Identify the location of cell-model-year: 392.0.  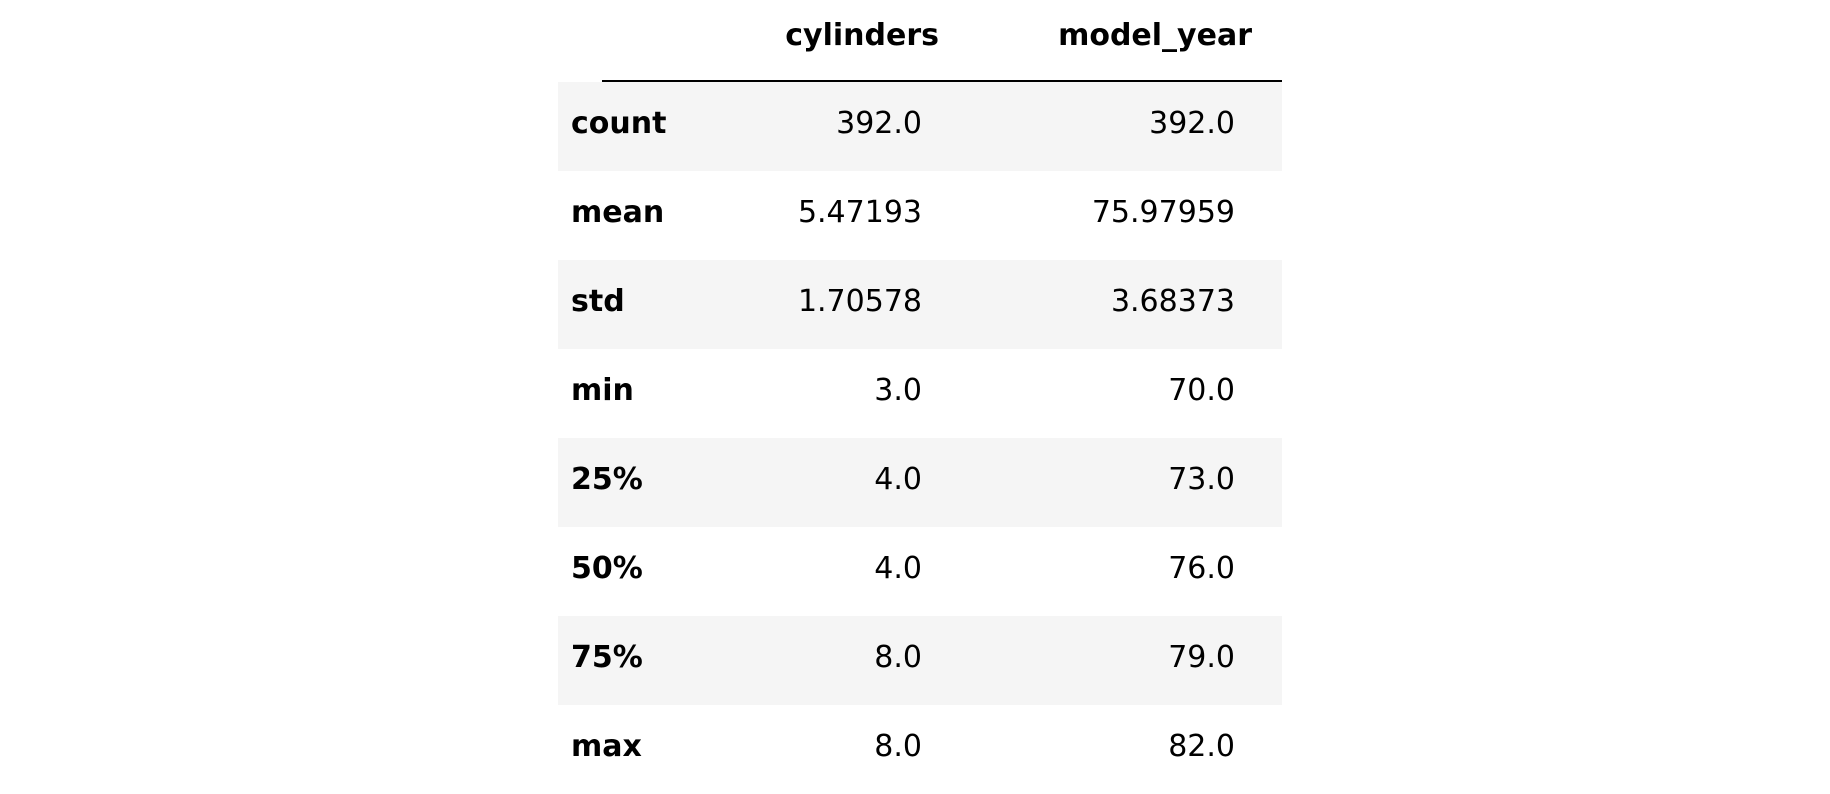
(1192, 123).